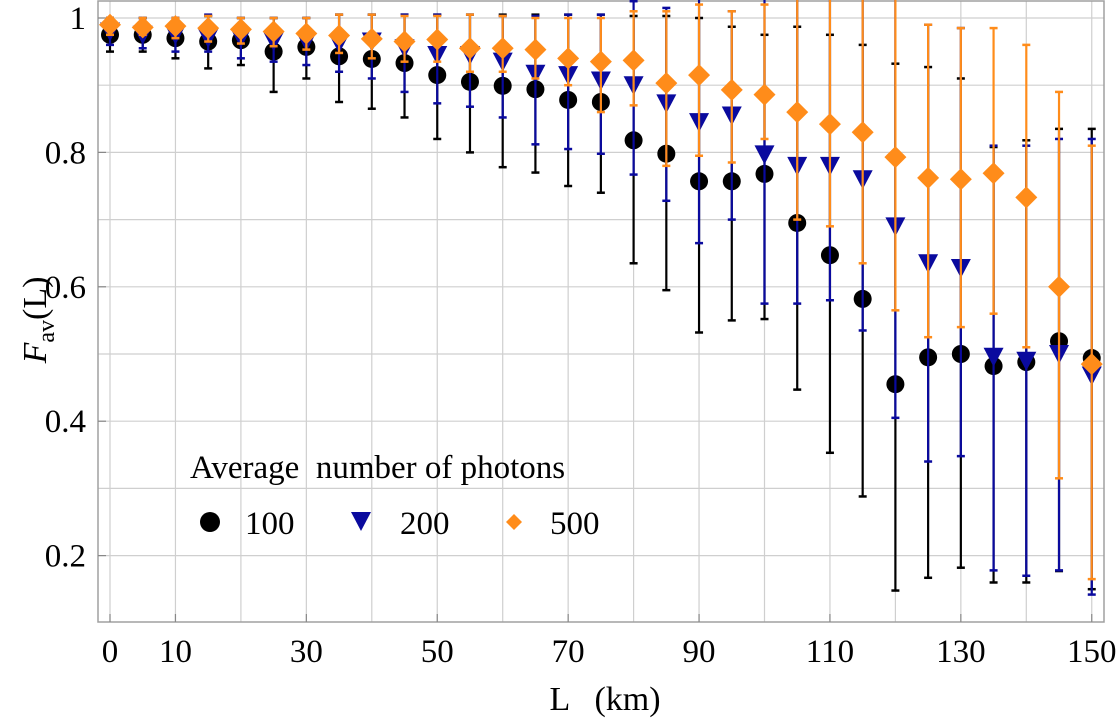 This screenshot has width=1117, height=720. I want to click on y-tick-label: 1, so click(78, 19).